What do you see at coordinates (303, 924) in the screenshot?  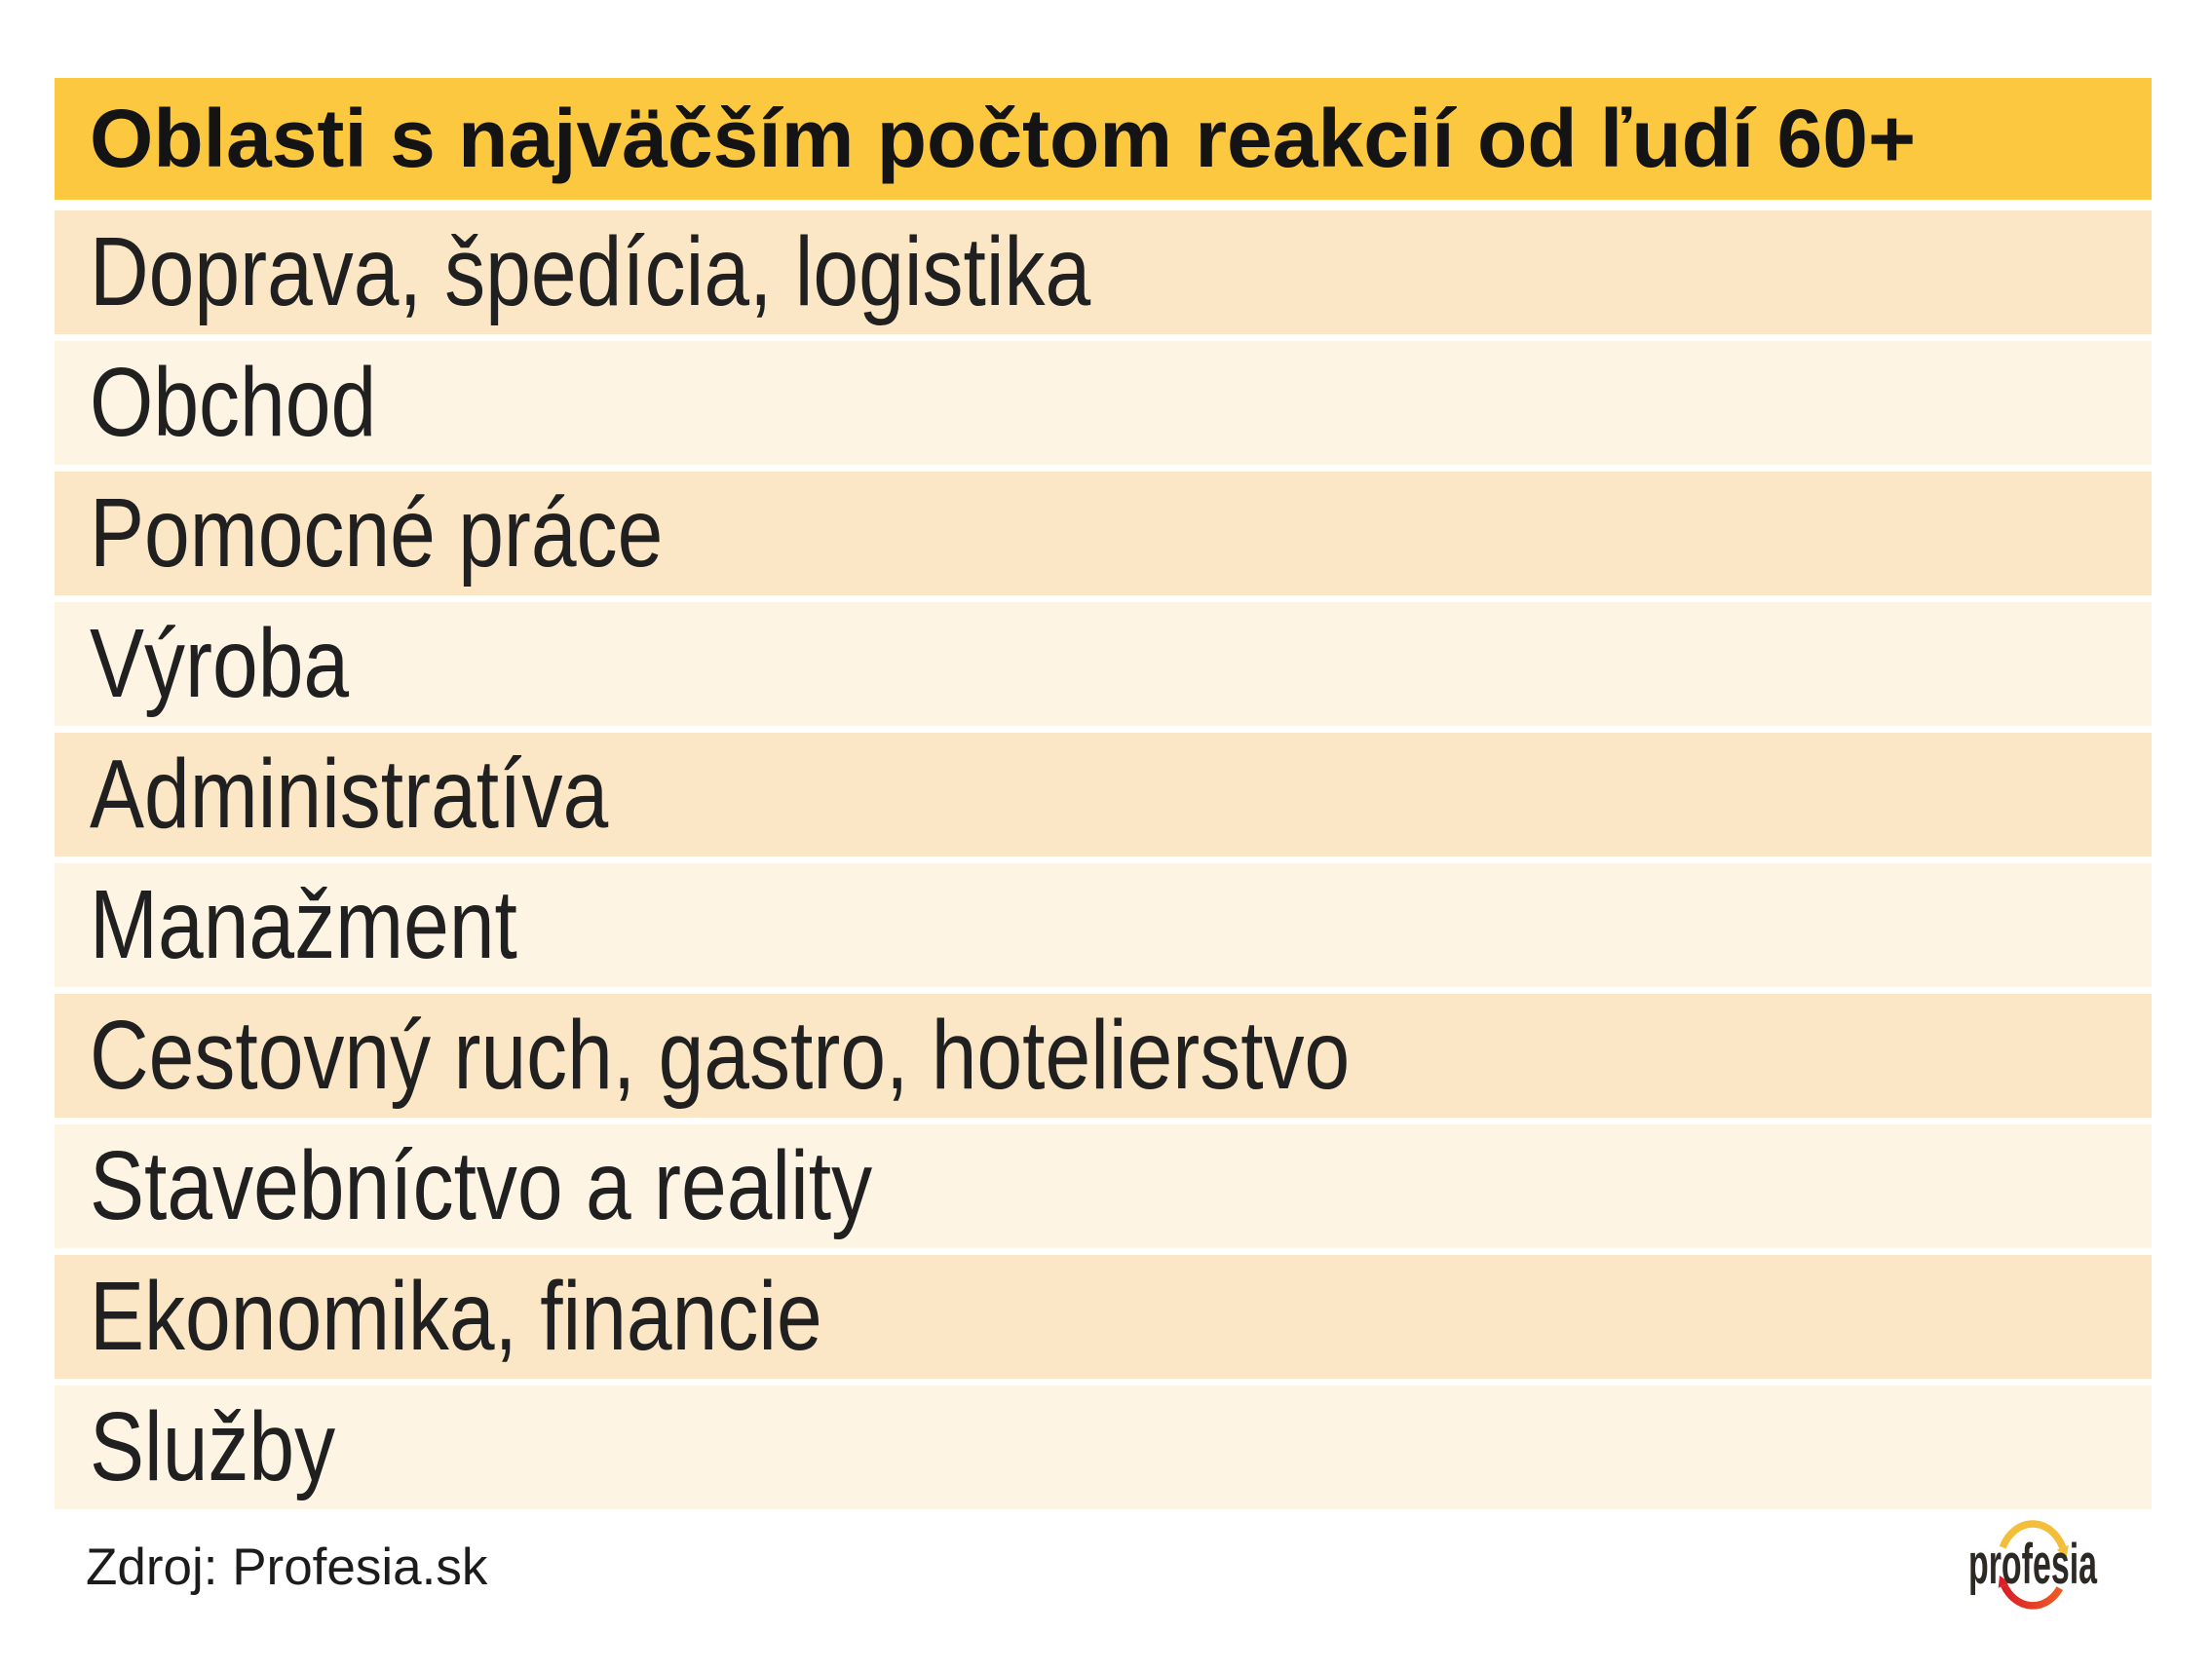 I see `table-row-label: Manažment` at bounding box center [303, 924].